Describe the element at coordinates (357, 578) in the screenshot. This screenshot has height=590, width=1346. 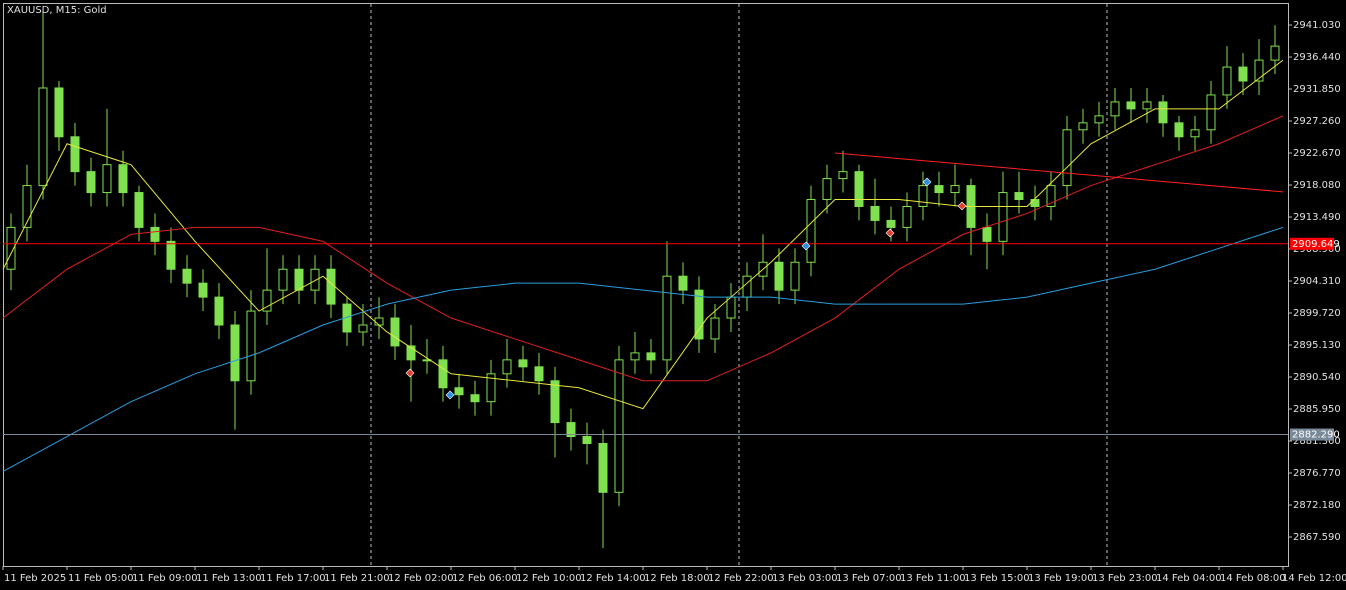
I see `x-tick-label: 11 Feb 21:00` at that location.